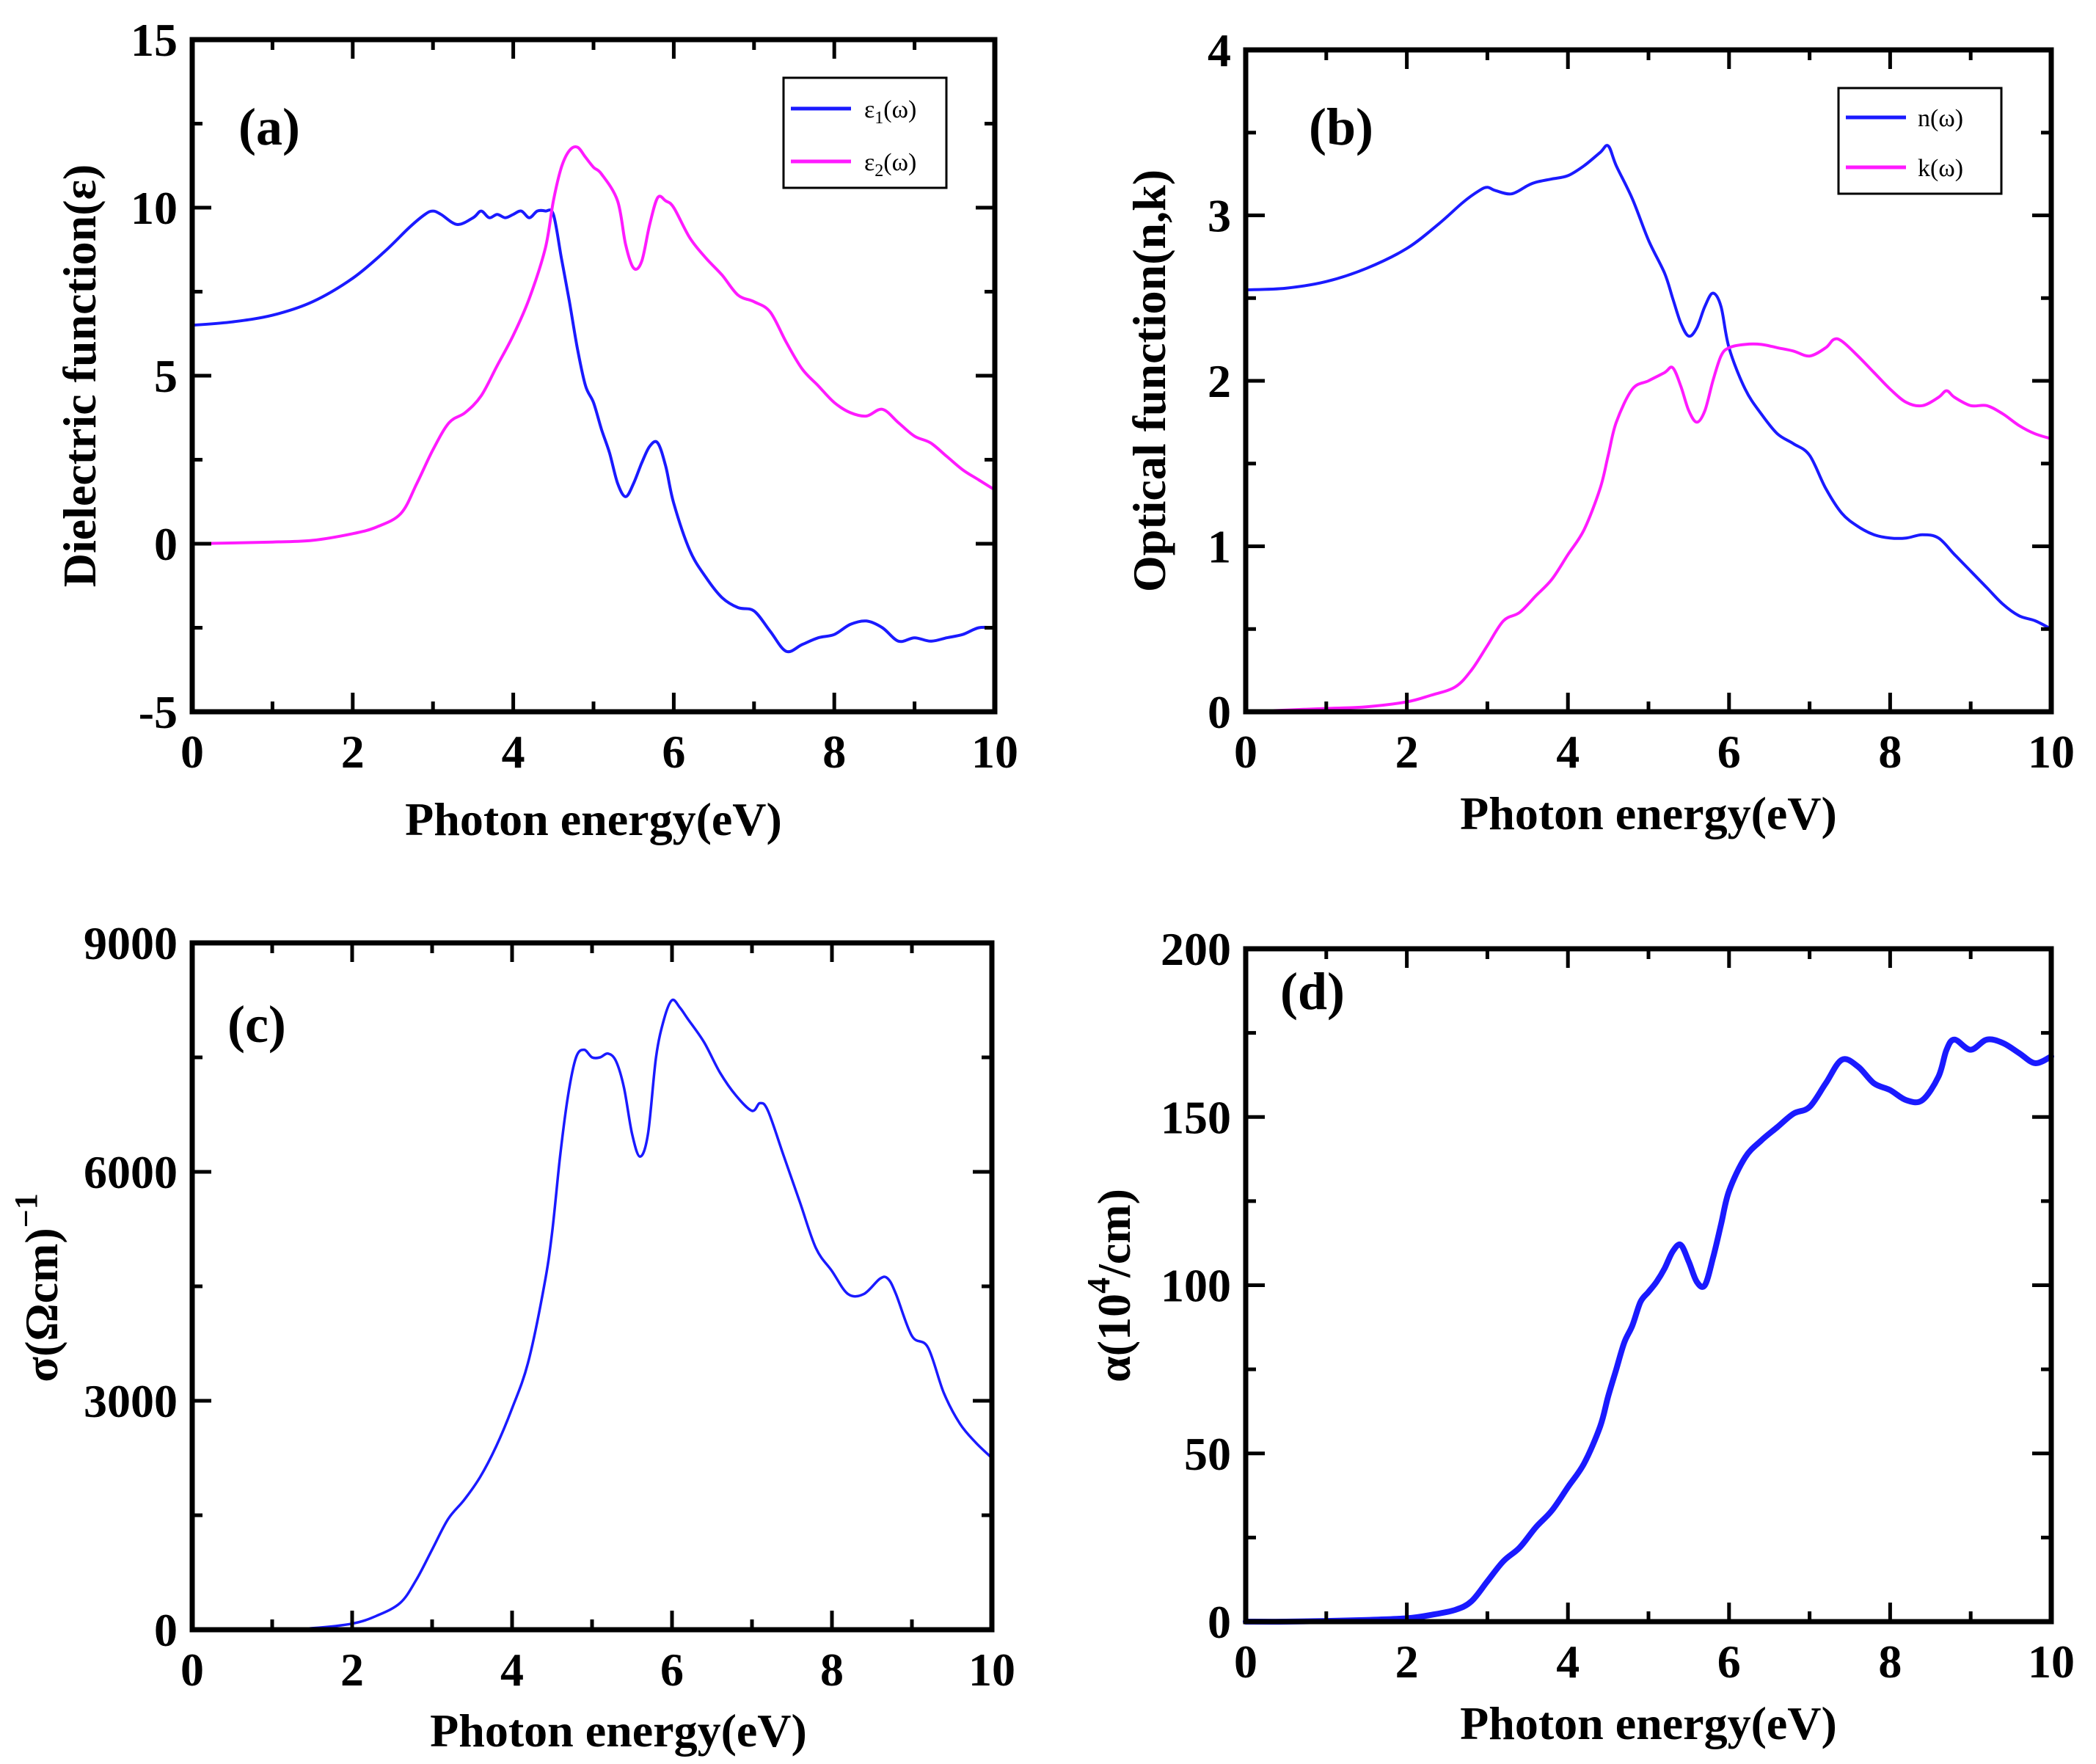 Image resolution: width=2096 pixels, height=1764 pixels. I want to click on panel-d-ytick-label: 150, so click(1196, 1117).